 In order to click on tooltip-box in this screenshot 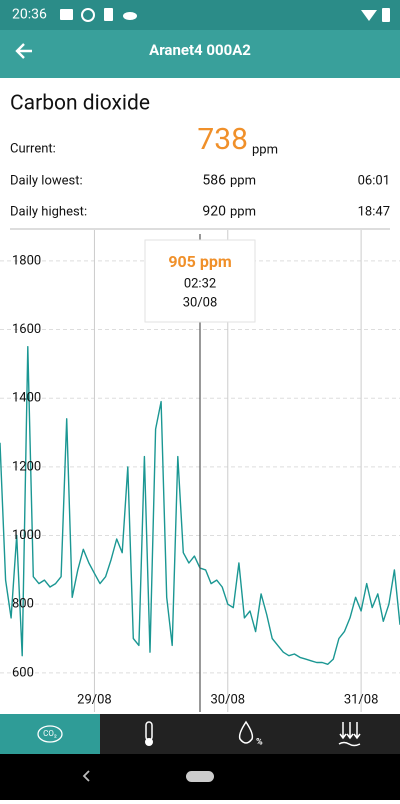, I will do `click(200, 281)`.